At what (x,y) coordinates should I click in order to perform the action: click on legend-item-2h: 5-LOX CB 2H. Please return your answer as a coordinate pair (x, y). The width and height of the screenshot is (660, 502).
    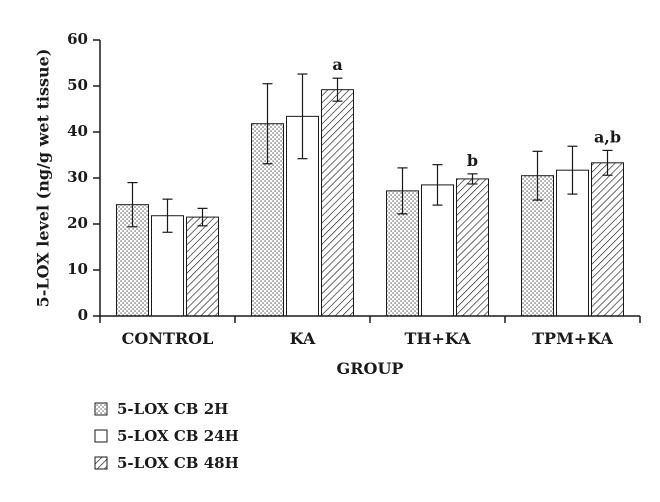
    Looking at the image, I should click on (161, 409).